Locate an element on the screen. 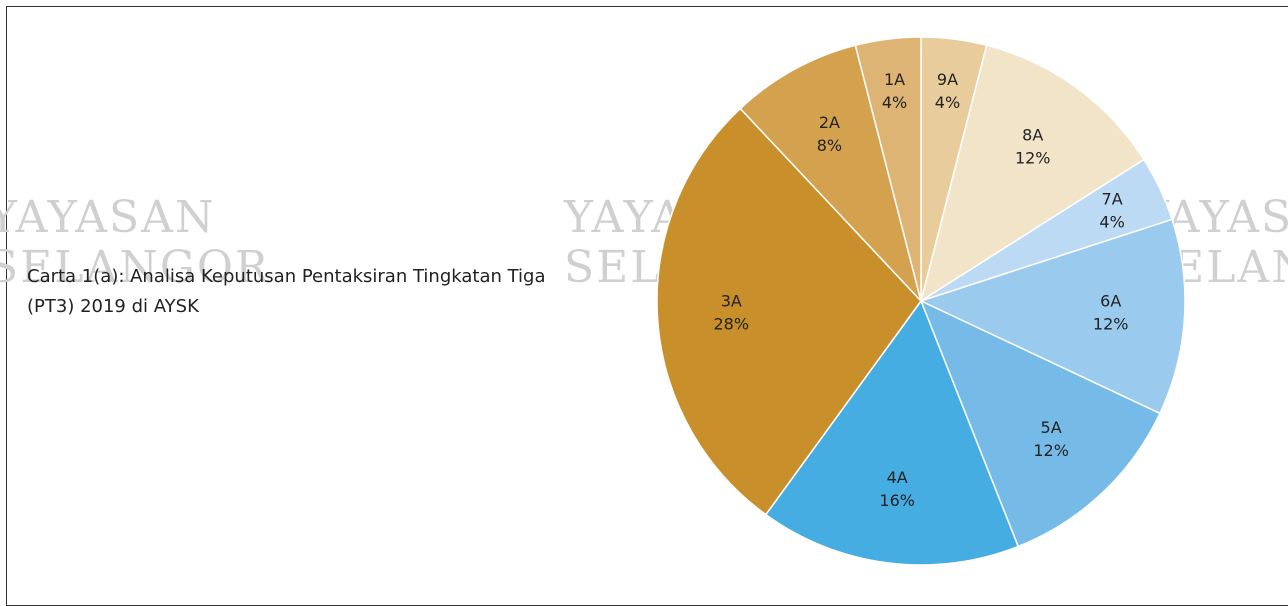 The width and height of the screenshot is (1288, 606). slice-label: 3A is located at coordinates (731, 300).